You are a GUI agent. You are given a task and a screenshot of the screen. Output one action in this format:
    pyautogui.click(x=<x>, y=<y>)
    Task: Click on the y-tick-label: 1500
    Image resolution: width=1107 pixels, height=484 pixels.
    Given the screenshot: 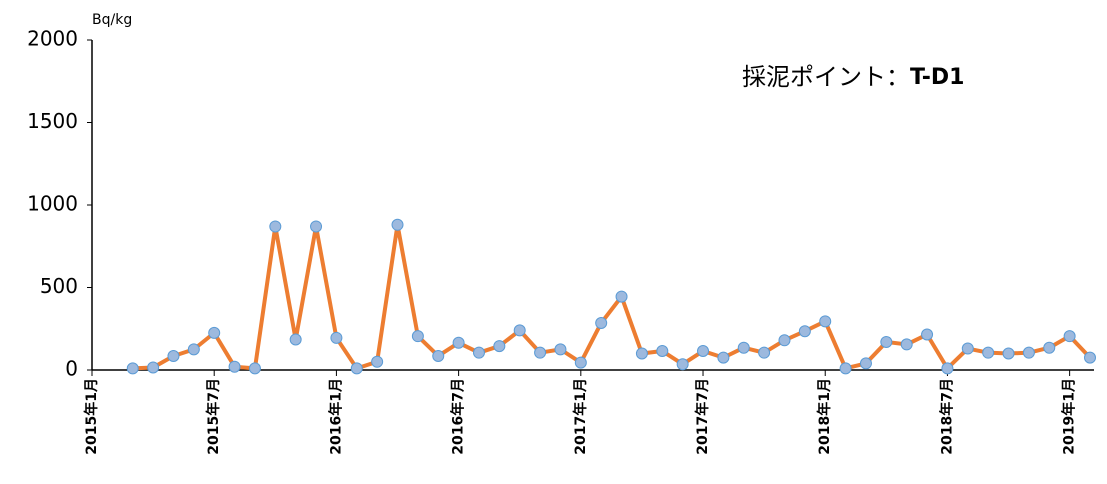 What is the action you would take?
    pyautogui.click(x=52, y=121)
    